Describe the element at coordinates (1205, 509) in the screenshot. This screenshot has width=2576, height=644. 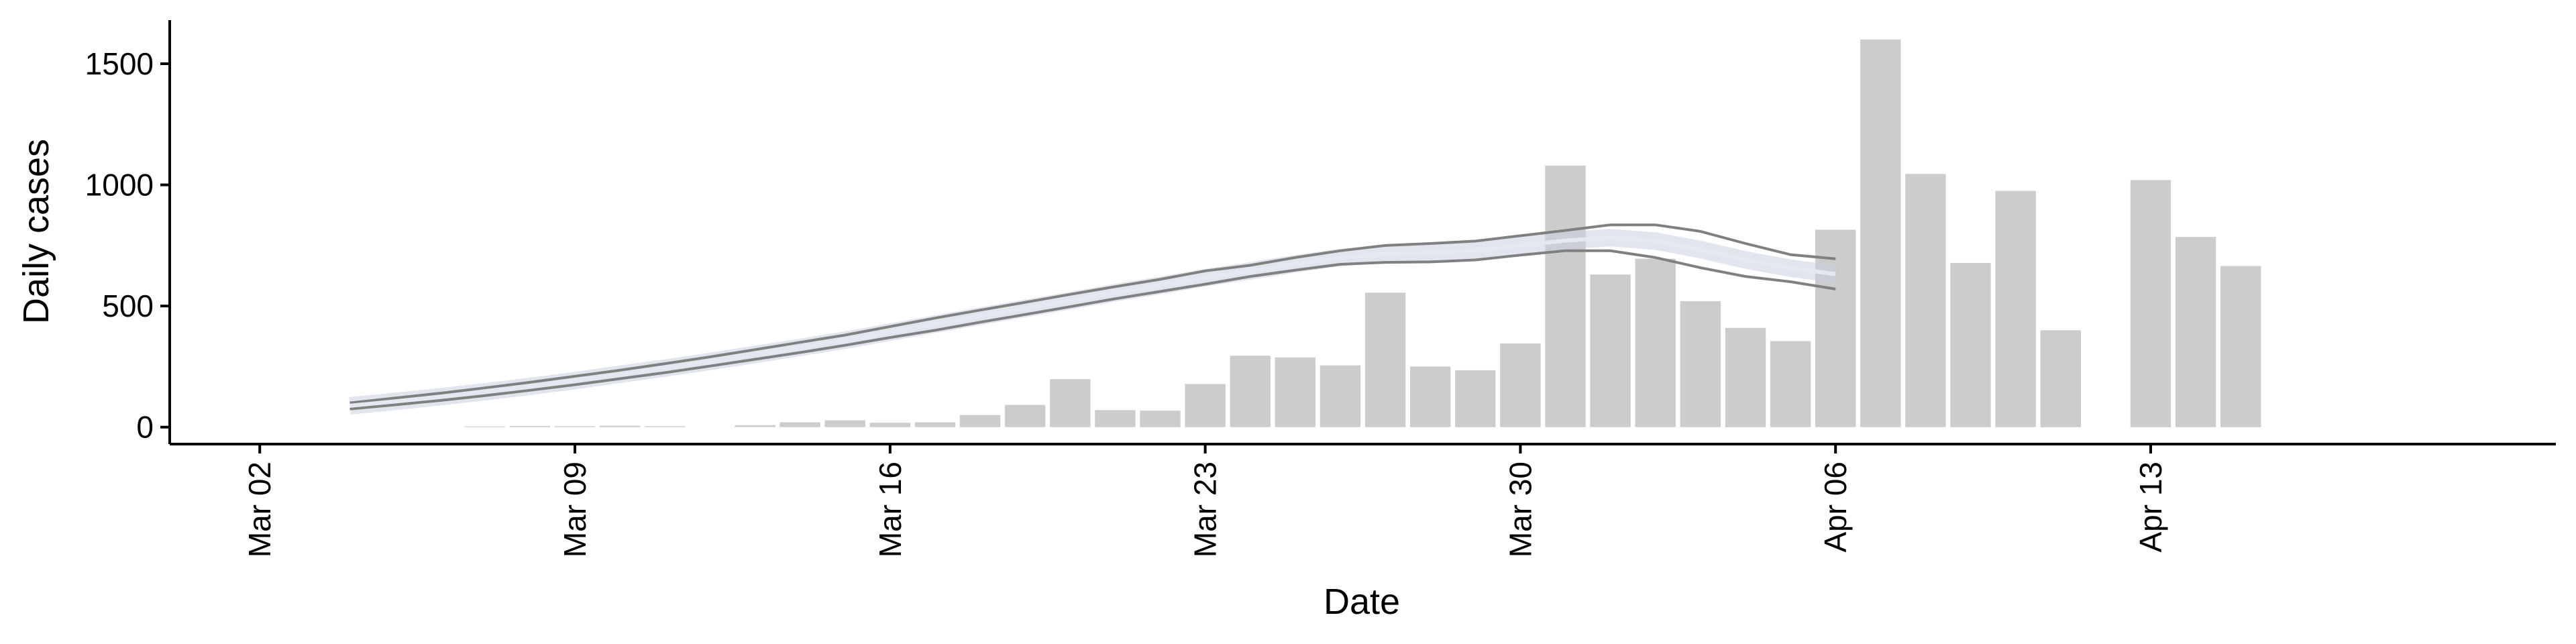
I see `x-tick-label: Mar 23` at that location.